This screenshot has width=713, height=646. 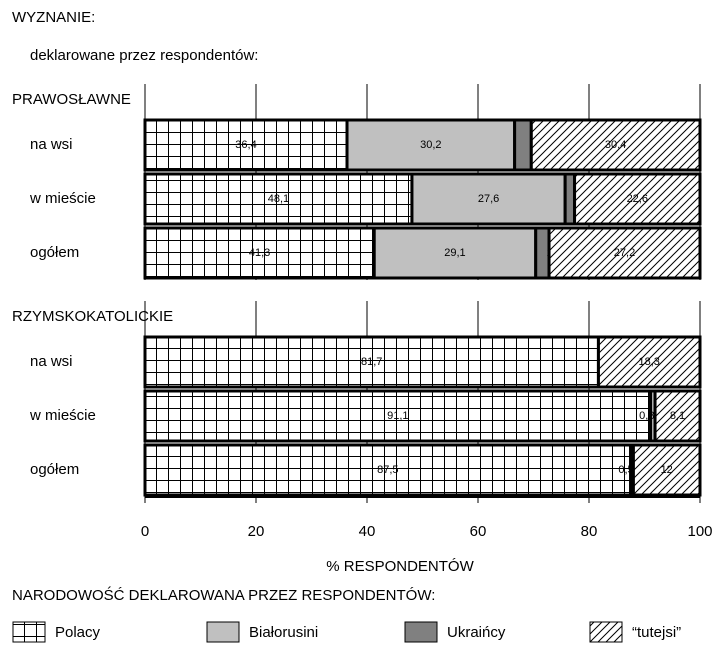 What do you see at coordinates (92, 316) in the screenshot?
I see `group-label: RZYMSKOKATOLICKIE` at bounding box center [92, 316].